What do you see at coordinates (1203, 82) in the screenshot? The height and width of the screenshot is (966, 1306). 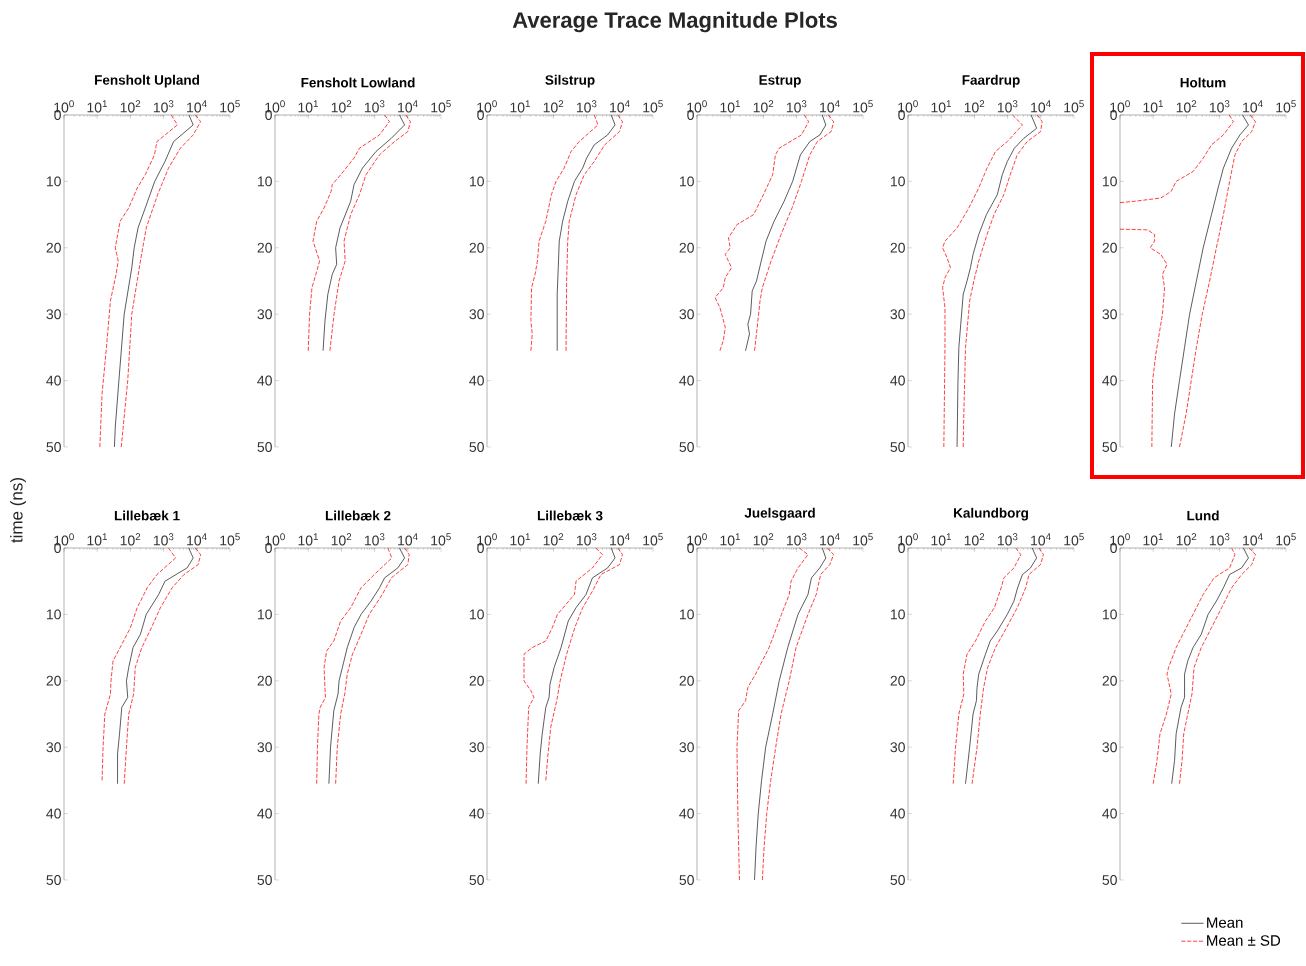 I see `chart-title: Holtum` at bounding box center [1203, 82].